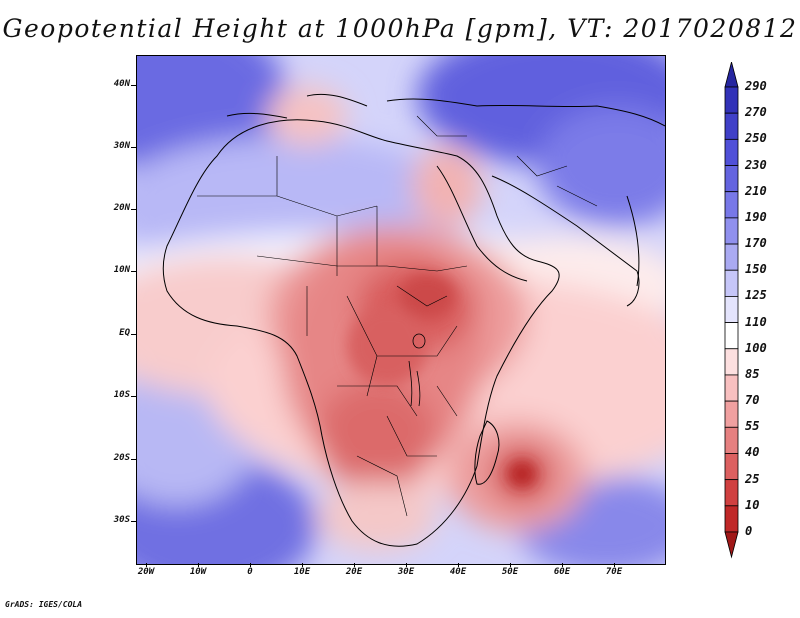  What do you see at coordinates (752, 452) in the screenshot?
I see `colorbar-label: 40` at bounding box center [752, 452].